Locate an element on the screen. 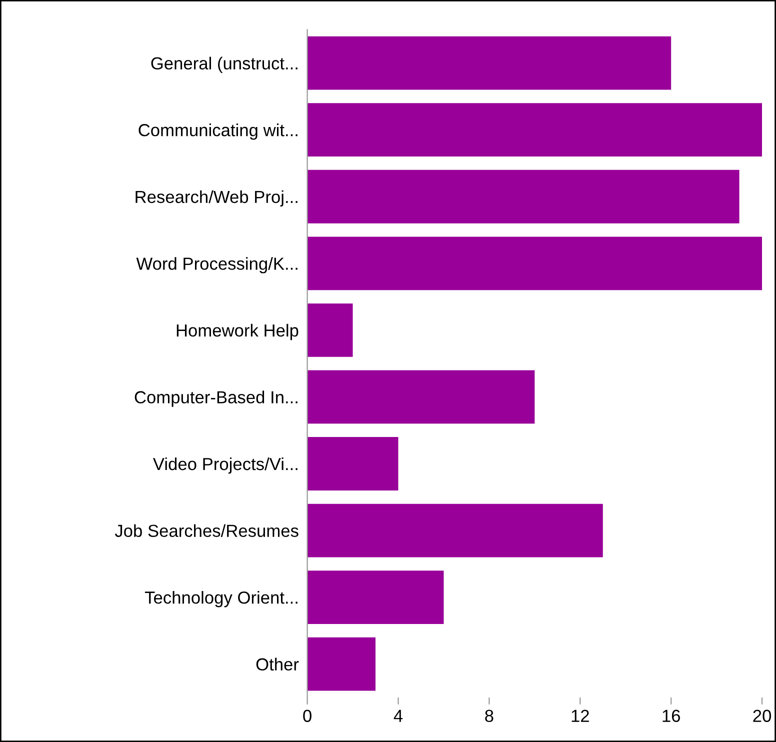  x-tick-label: 0 is located at coordinates (307, 716).